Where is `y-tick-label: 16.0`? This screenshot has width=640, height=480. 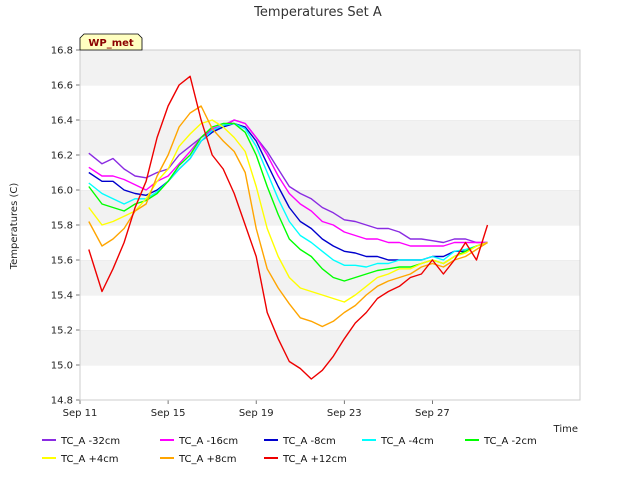
y-tick-label: 16.0 is located at coordinates (62, 191).